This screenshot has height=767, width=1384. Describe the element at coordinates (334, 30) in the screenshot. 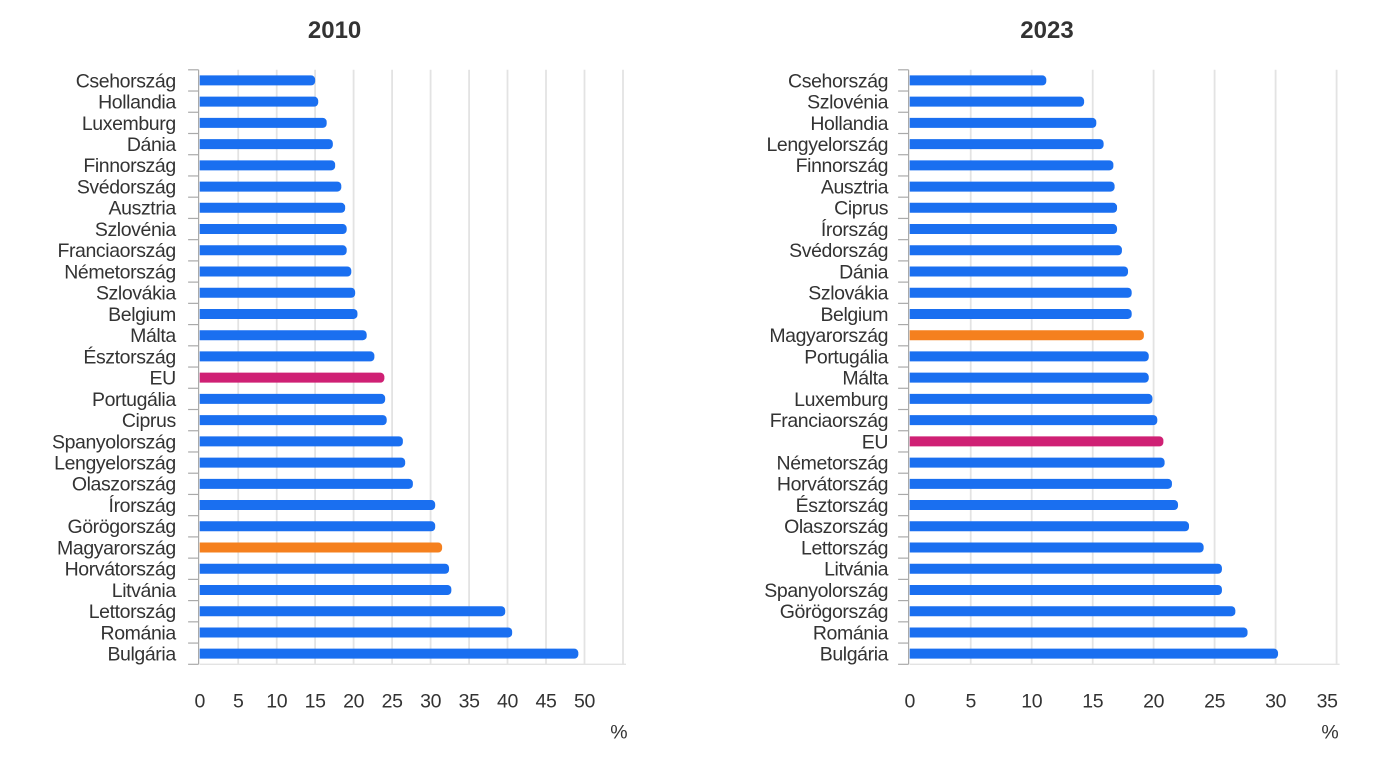

I see `svg-text: 2010` at that location.